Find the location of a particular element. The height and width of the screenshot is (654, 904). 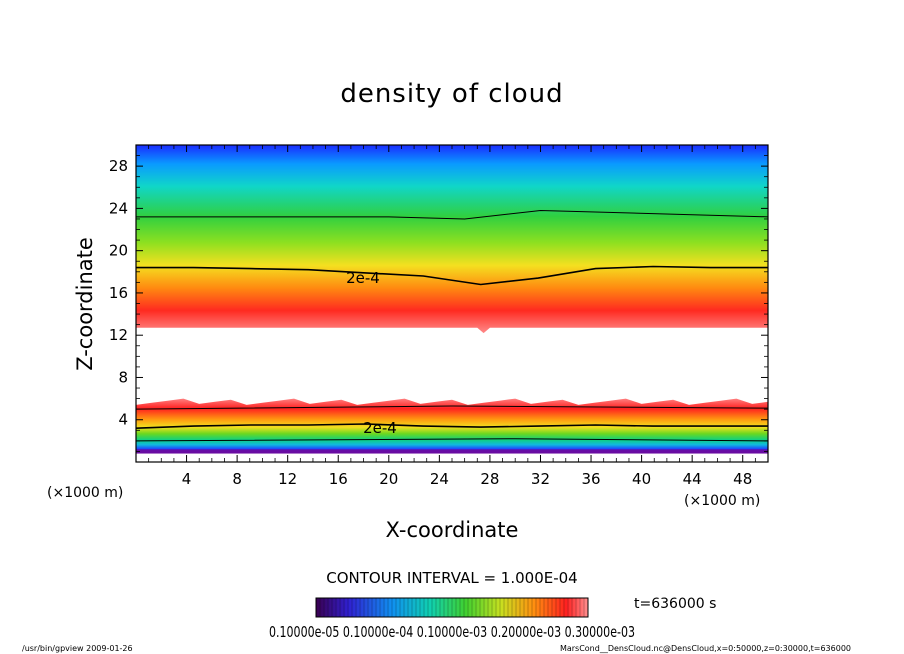

x-tick-label: 16 is located at coordinates (338, 479).